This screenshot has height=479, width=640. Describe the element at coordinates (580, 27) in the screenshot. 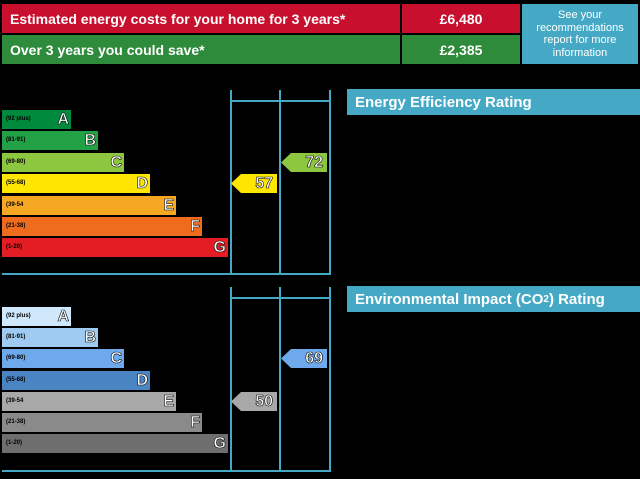

I see `see-line-2: recommendations` at that location.